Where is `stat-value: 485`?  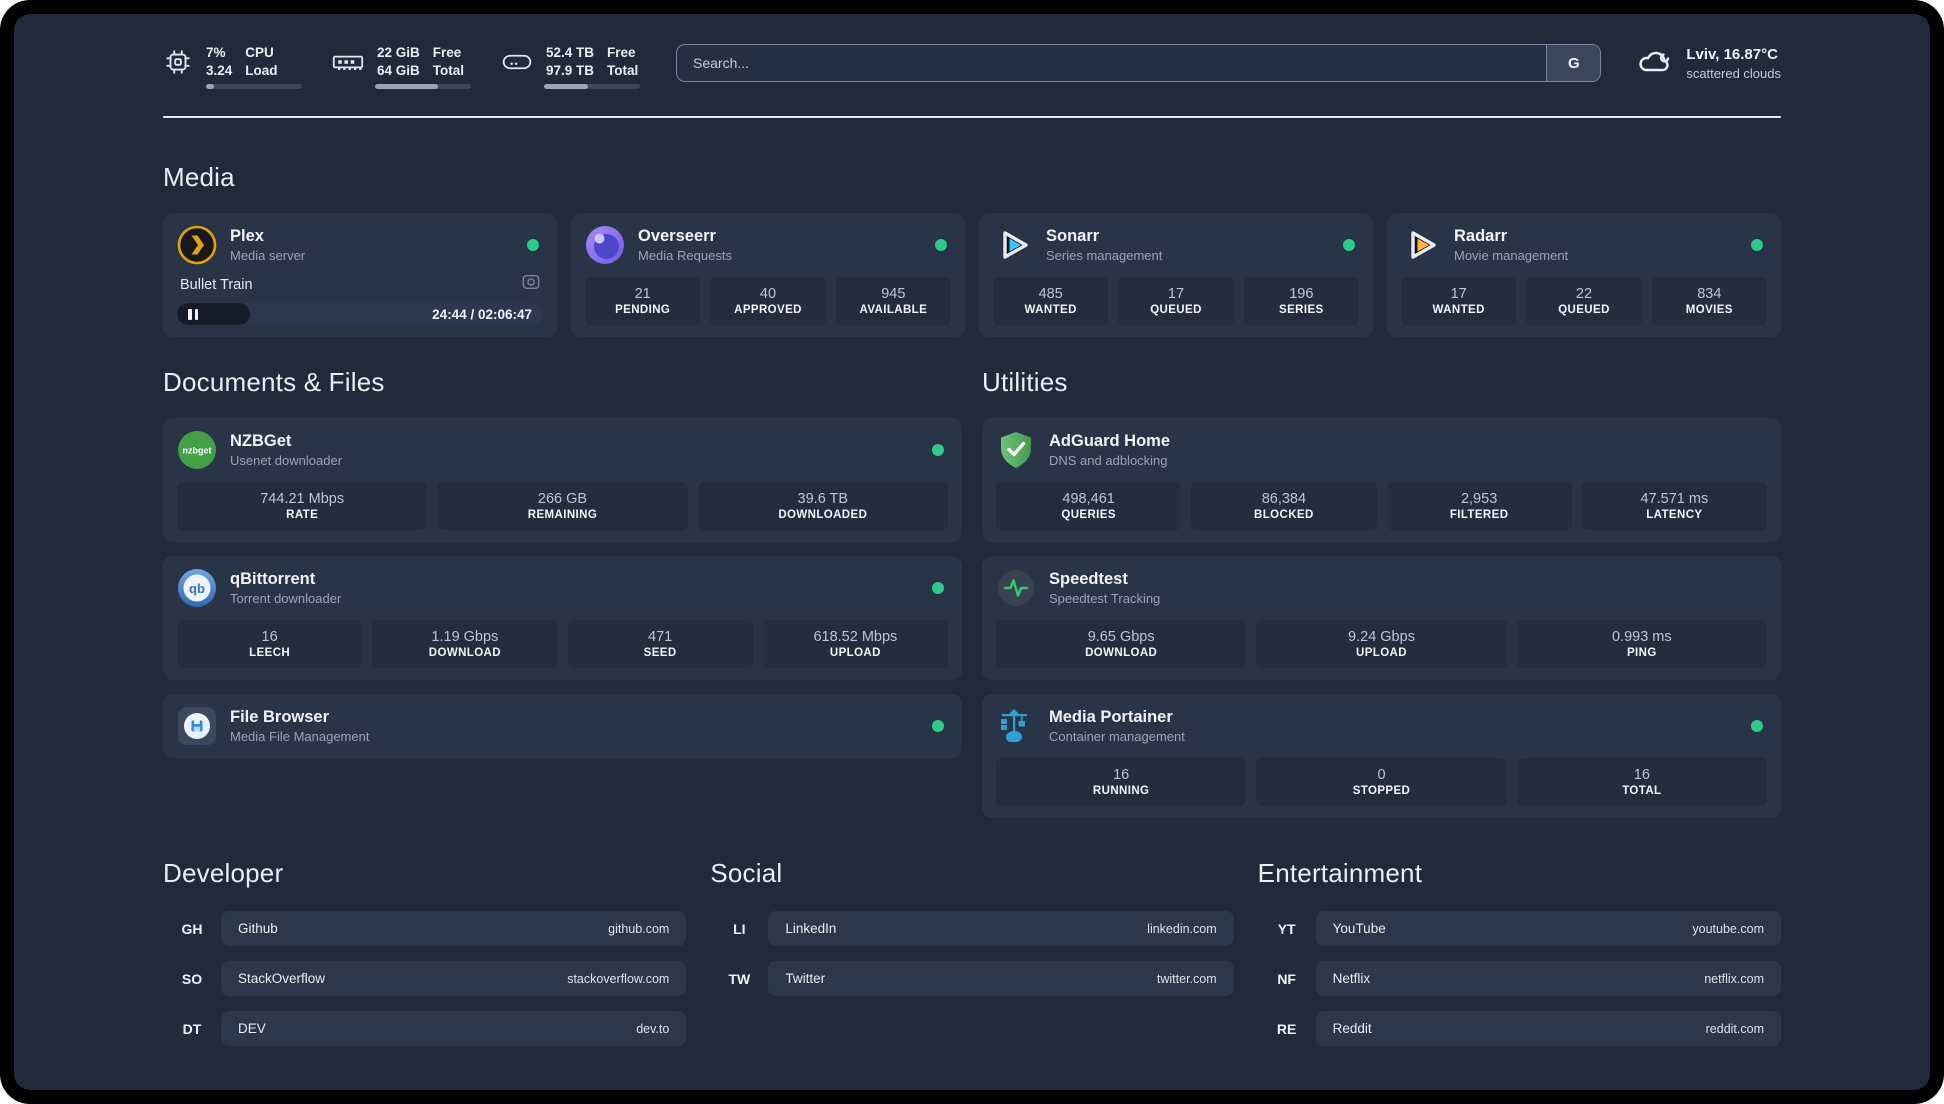 stat-value: 485 is located at coordinates (1050, 294).